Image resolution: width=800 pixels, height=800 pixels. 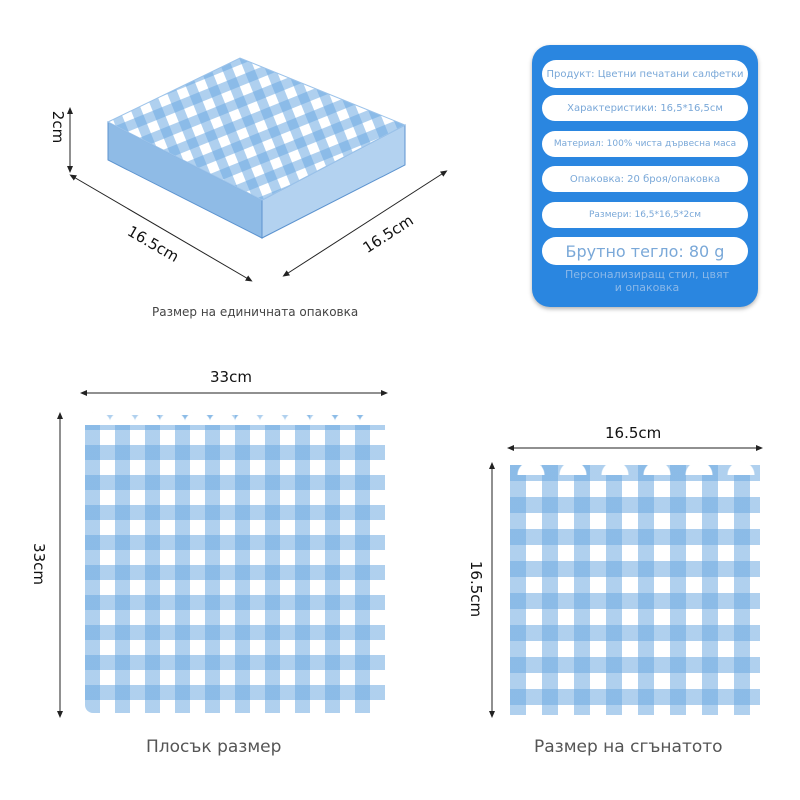 What do you see at coordinates (476, 589) in the screenshot?
I see `folded-height-label: 16.5cm` at bounding box center [476, 589].